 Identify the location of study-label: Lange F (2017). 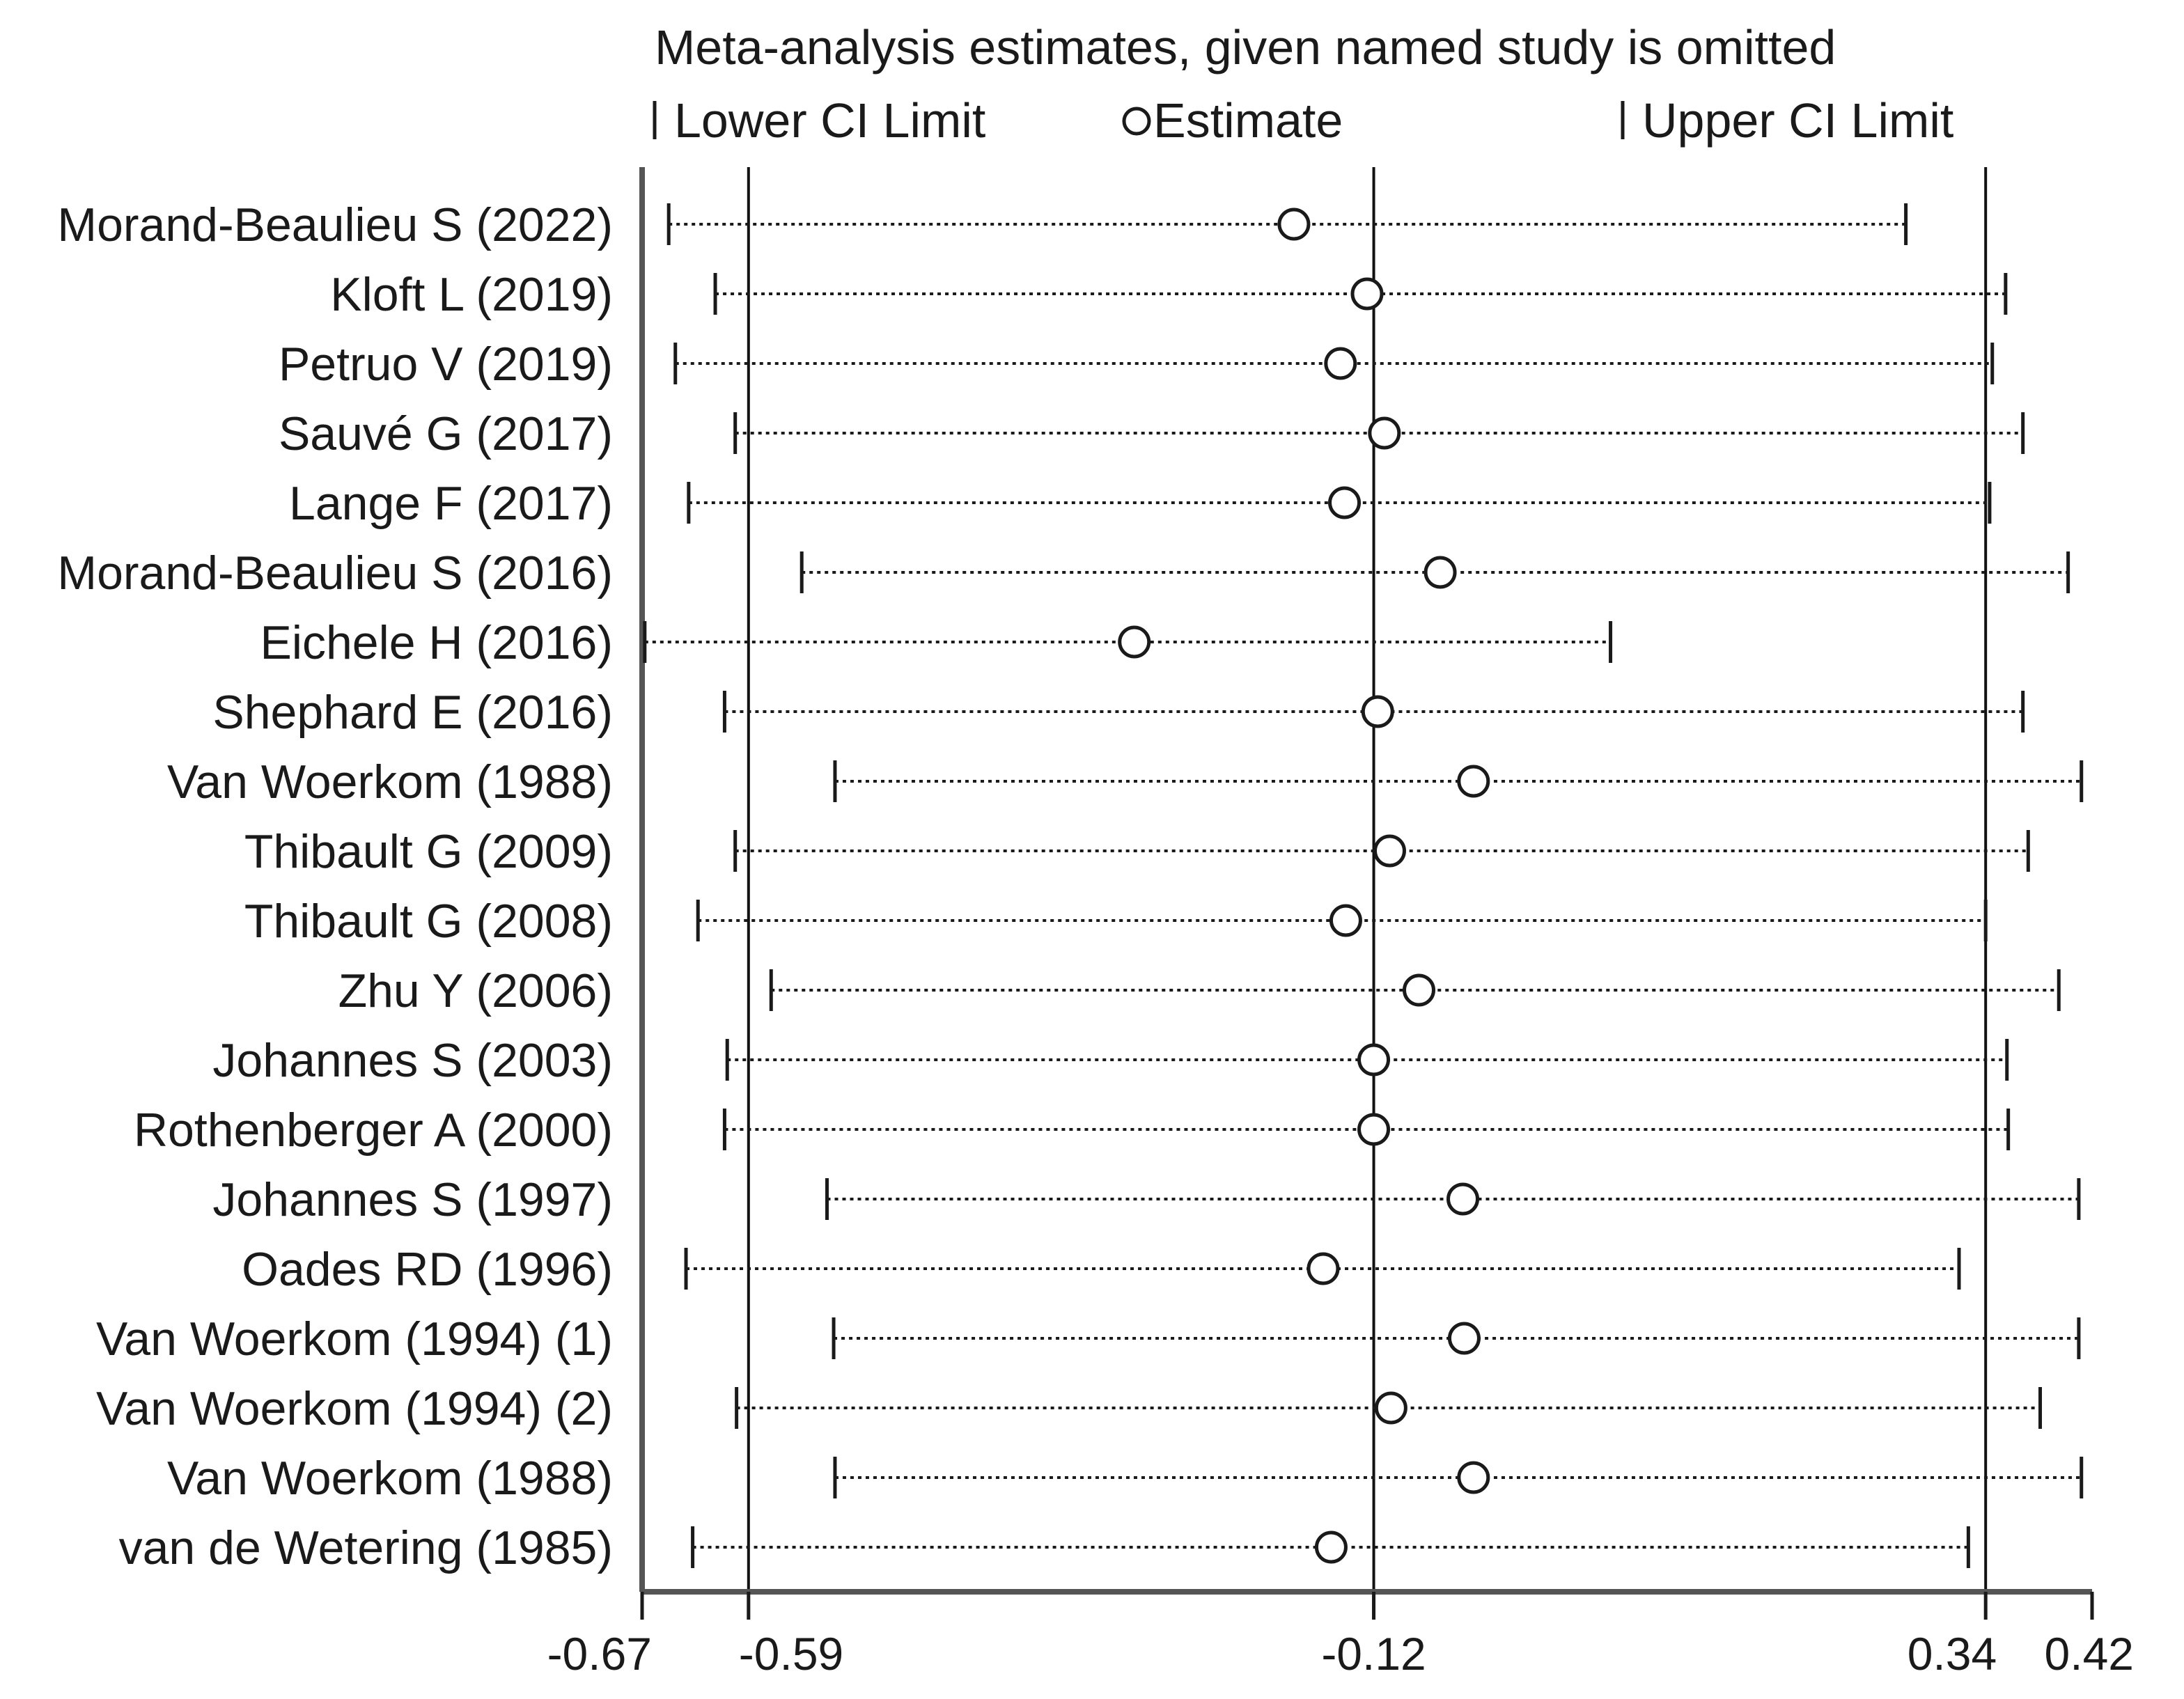
(451, 503).